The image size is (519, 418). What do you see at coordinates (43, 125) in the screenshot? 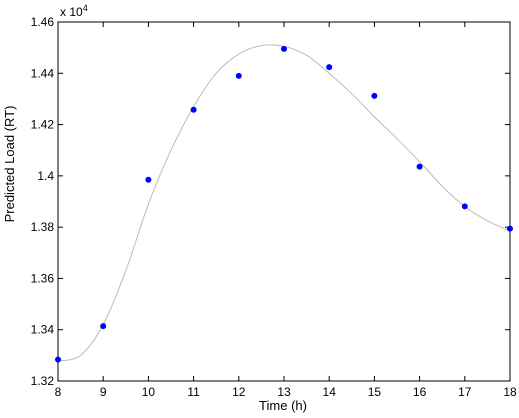
I see `y-tick-label: 1.42` at bounding box center [43, 125].